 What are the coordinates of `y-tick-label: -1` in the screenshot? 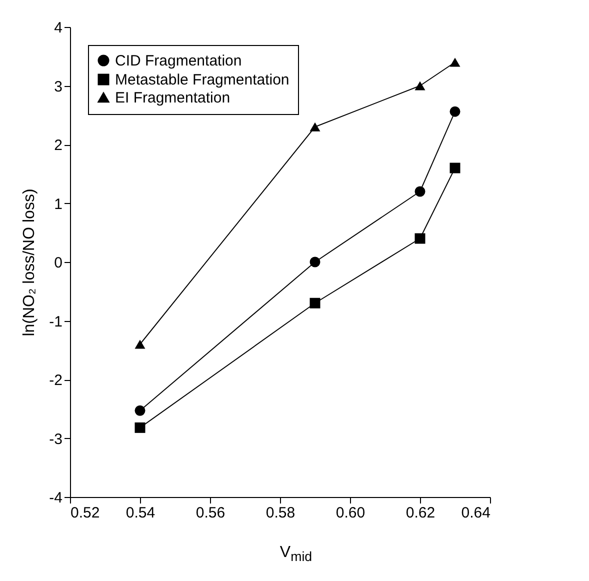 It's located at (55, 321).